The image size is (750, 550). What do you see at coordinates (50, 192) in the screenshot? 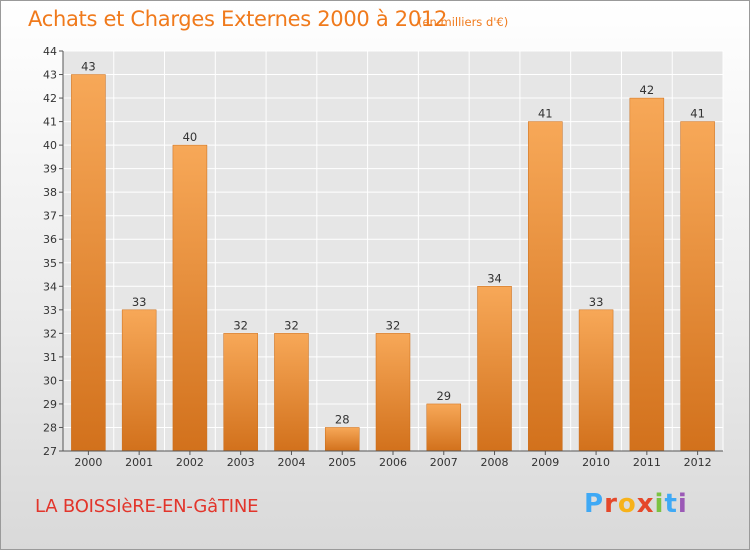
I see `y-tick-label: 38` at bounding box center [50, 192].